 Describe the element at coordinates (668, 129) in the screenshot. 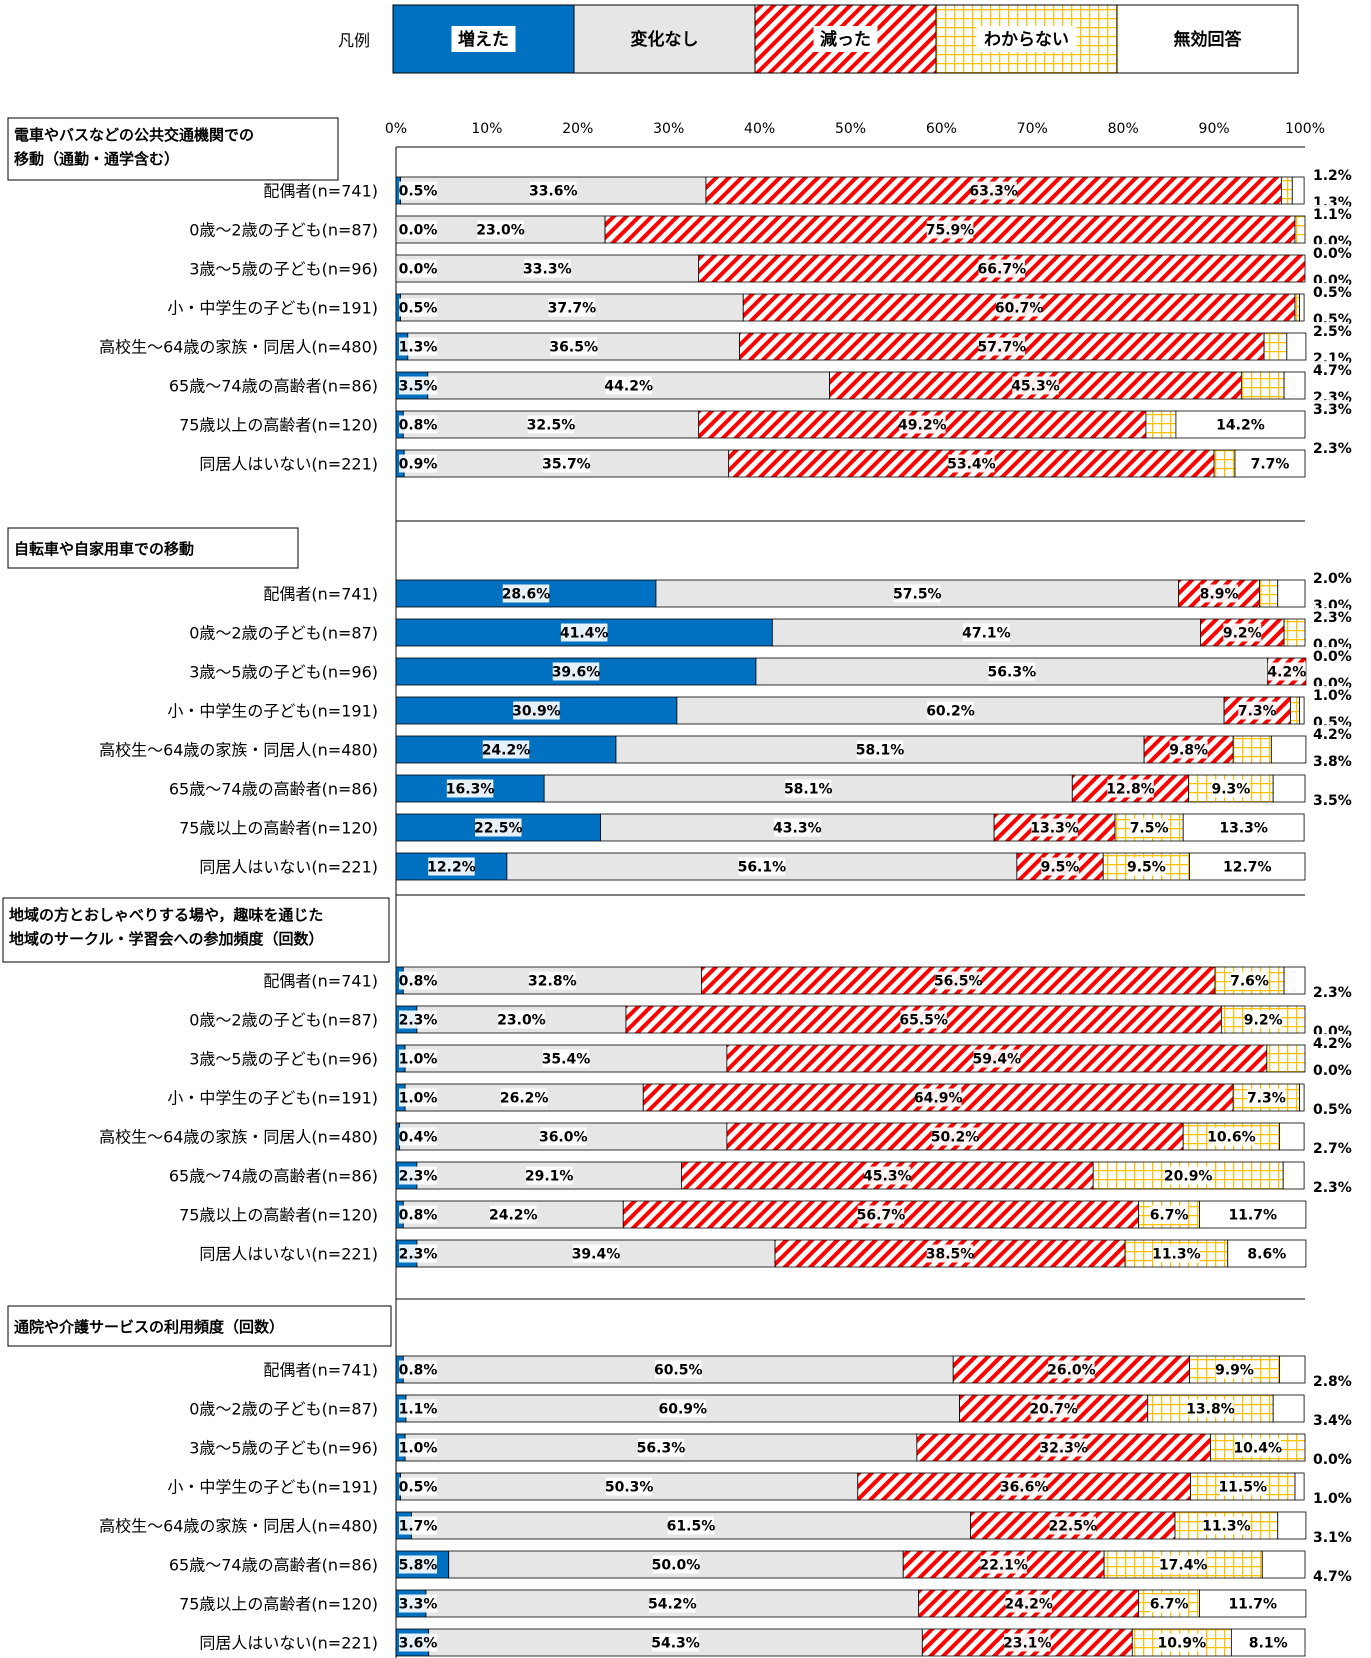

I see `x-tick-label: 30%` at that location.